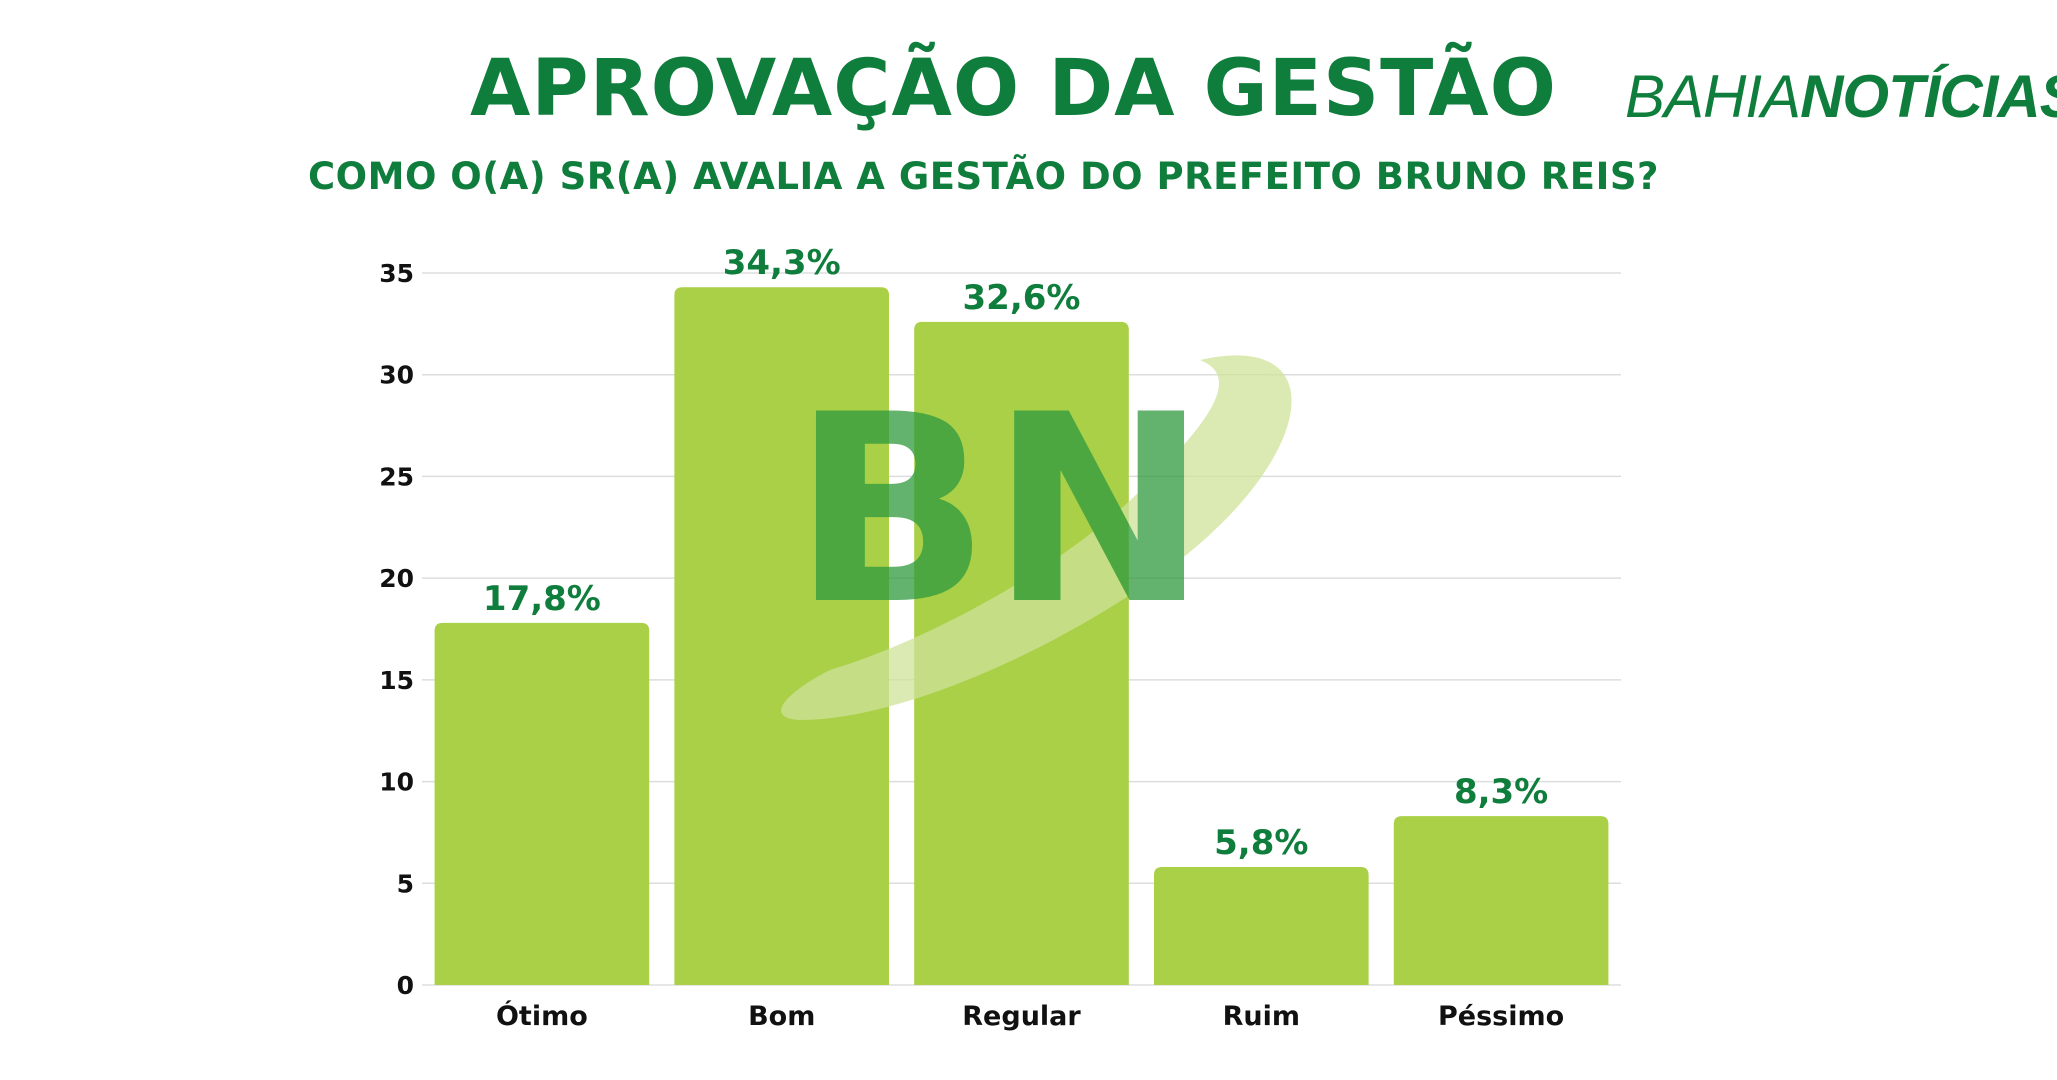 The image size is (2057, 1080). What do you see at coordinates (1261, 843) in the screenshot?
I see `data-label: 5,8%` at bounding box center [1261, 843].